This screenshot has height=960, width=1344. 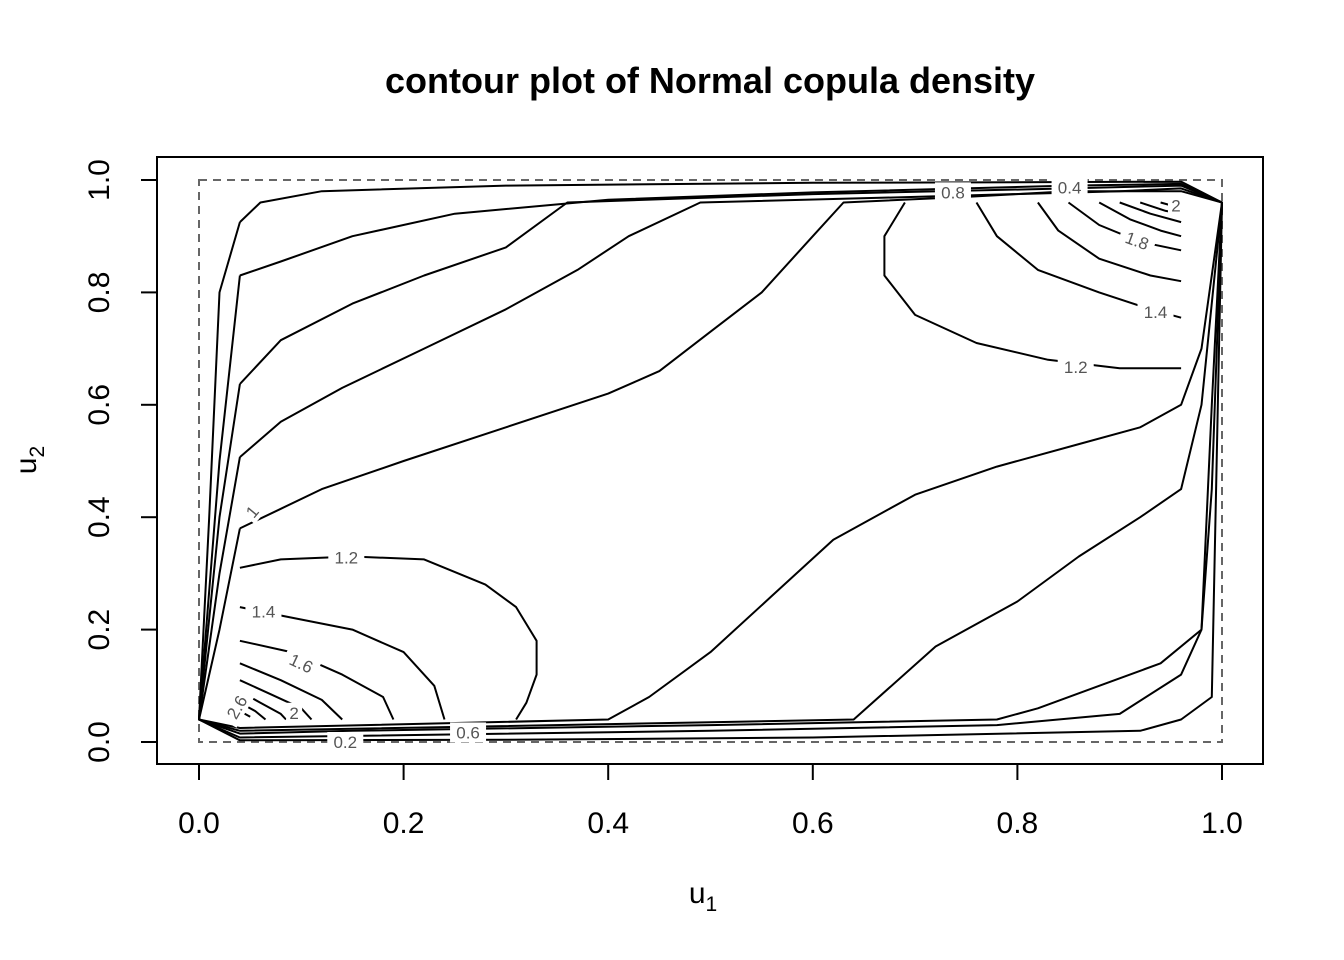 I want to click on x-tick-label: 0.8, so click(x=1018, y=823).